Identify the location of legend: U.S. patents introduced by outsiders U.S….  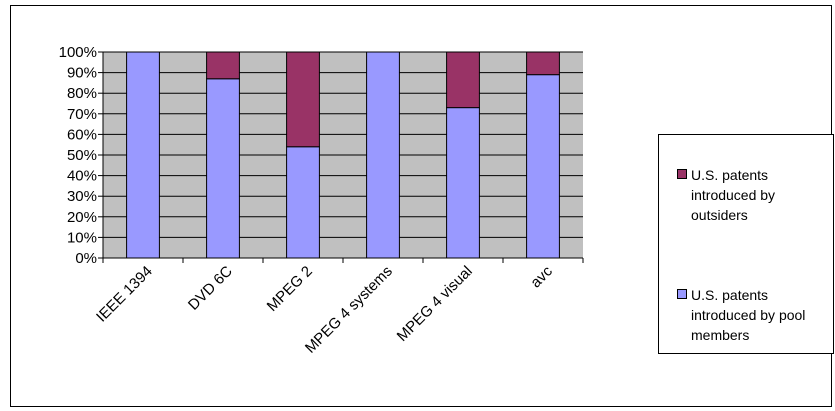
(746, 244).